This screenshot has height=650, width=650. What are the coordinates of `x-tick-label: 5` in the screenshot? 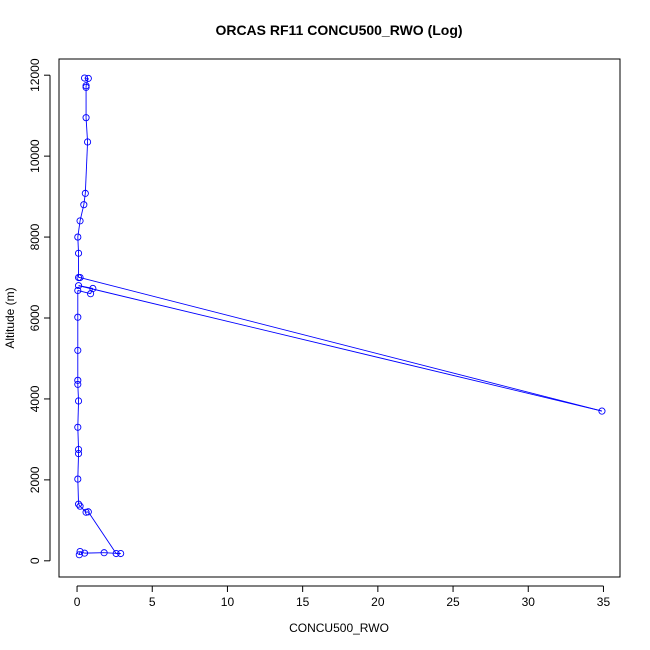 It's located at (152, 602).